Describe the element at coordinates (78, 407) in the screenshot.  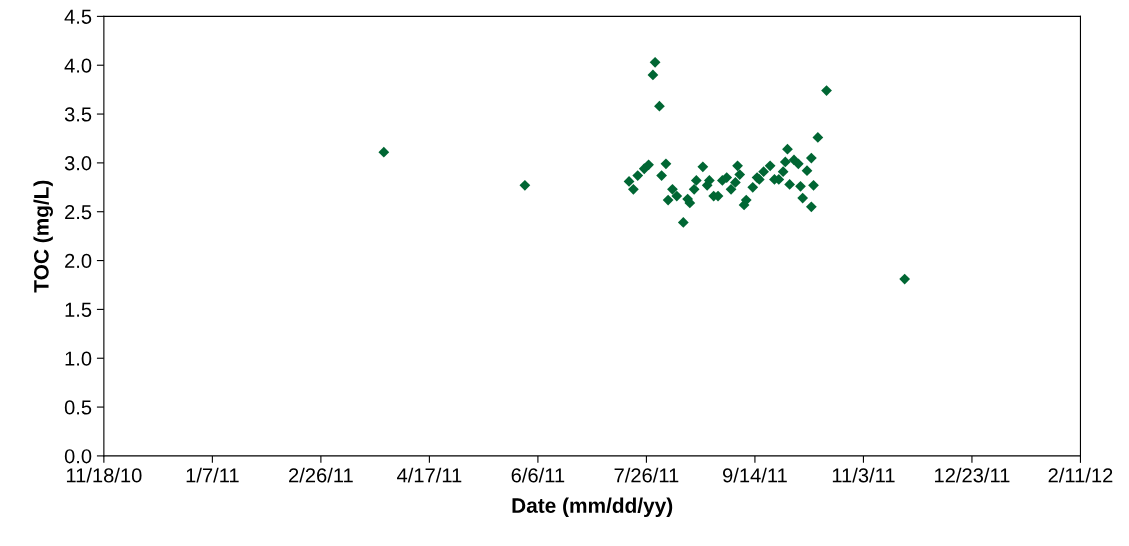
I see `y-tick-label: 0.5` at that location.